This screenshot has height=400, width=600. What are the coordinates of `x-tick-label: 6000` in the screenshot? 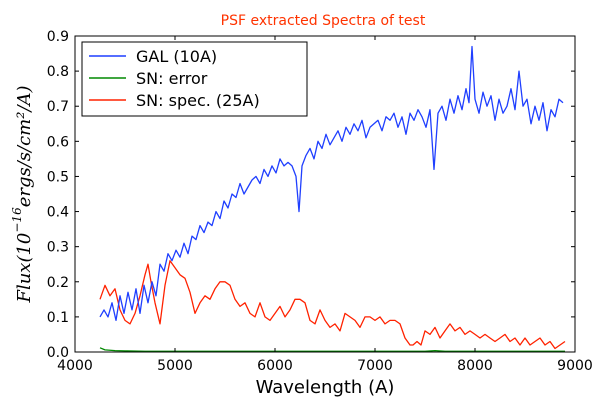 It's located at (275, 366).